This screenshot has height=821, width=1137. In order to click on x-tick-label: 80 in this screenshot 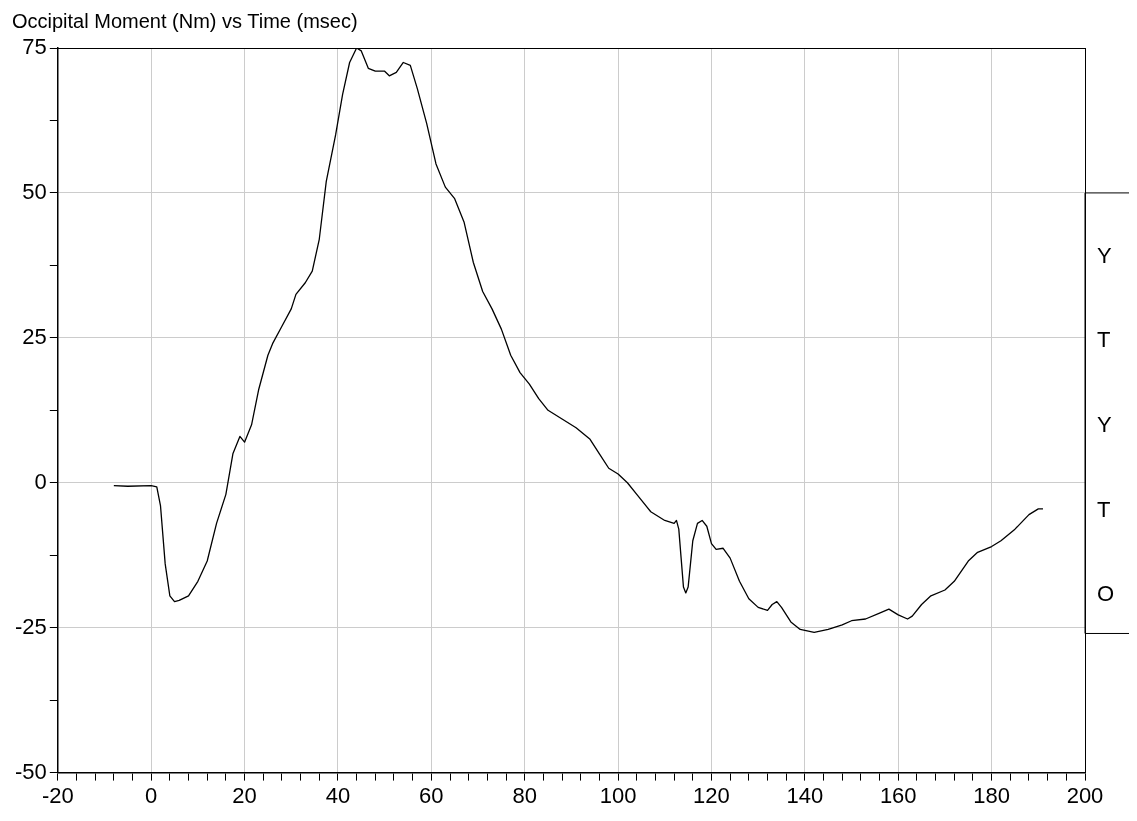, I will do `click(524, 795)`.